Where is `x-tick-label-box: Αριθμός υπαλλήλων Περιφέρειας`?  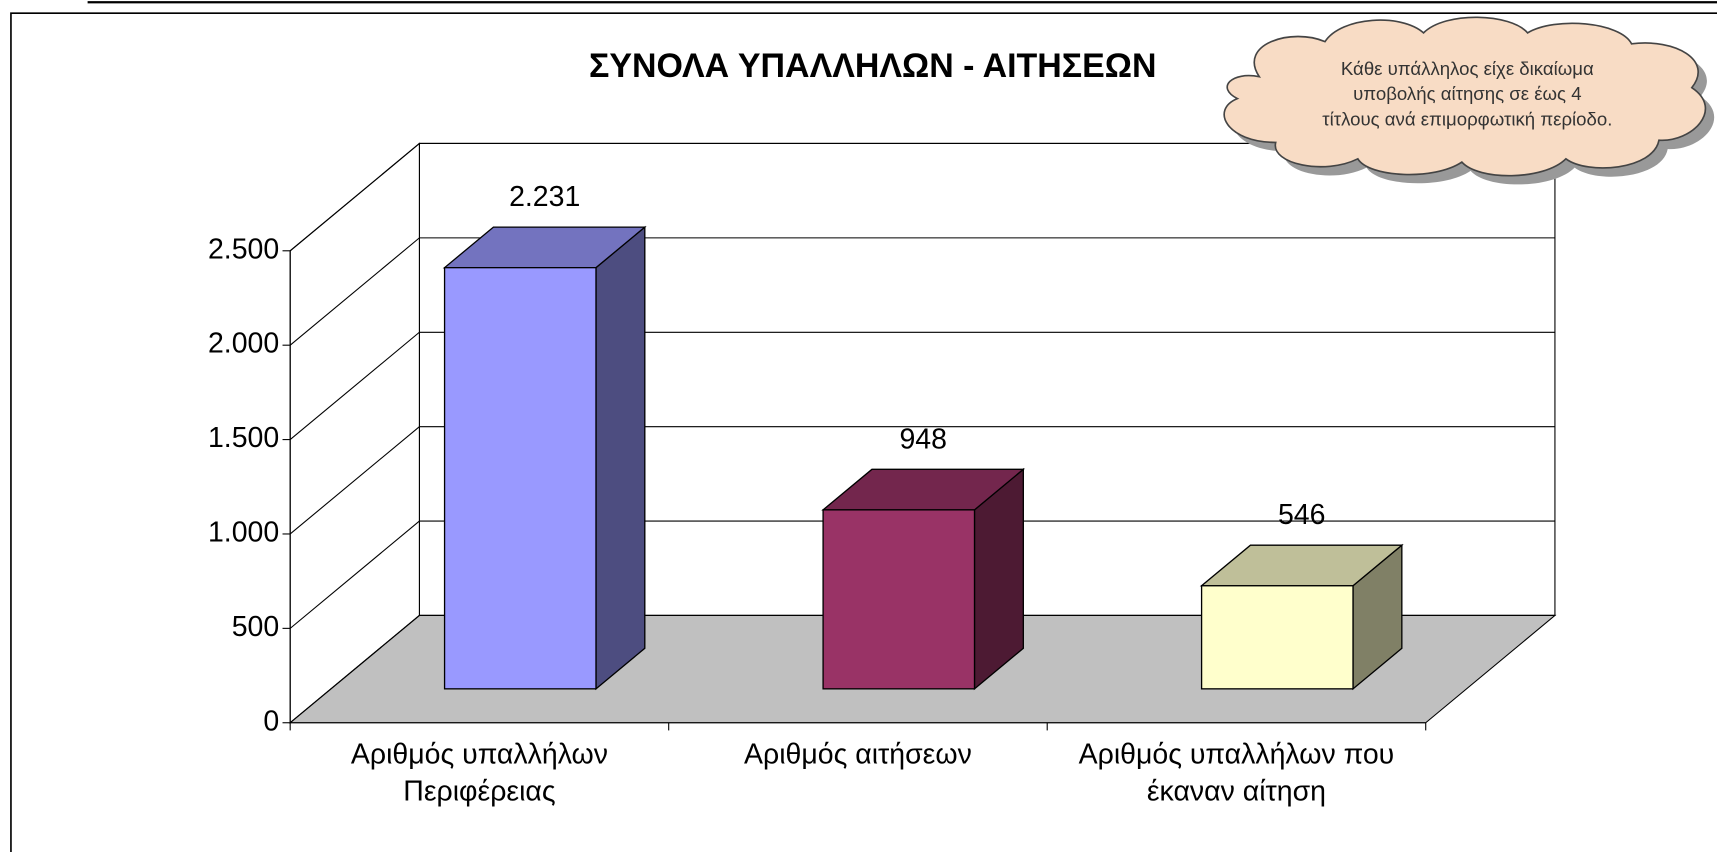
x-tick-label-box: Αριθμός υπαλλήλων Περιφέρειας is located at coordinates (479, 771).